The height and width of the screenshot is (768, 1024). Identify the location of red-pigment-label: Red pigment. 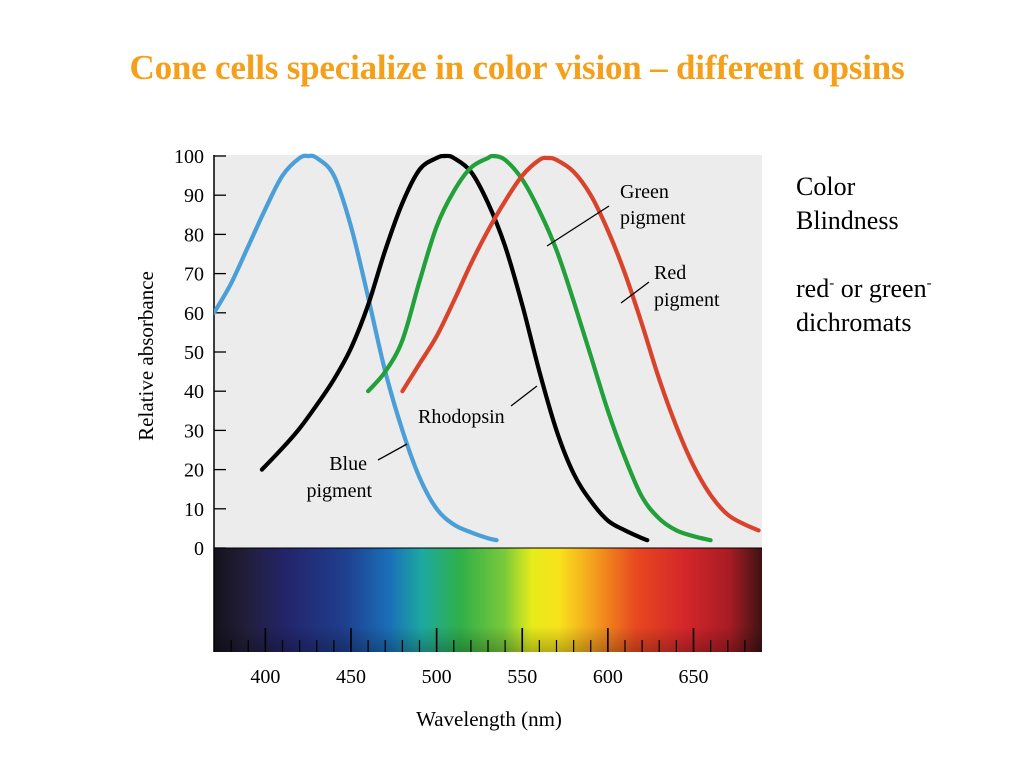
(687, 286).